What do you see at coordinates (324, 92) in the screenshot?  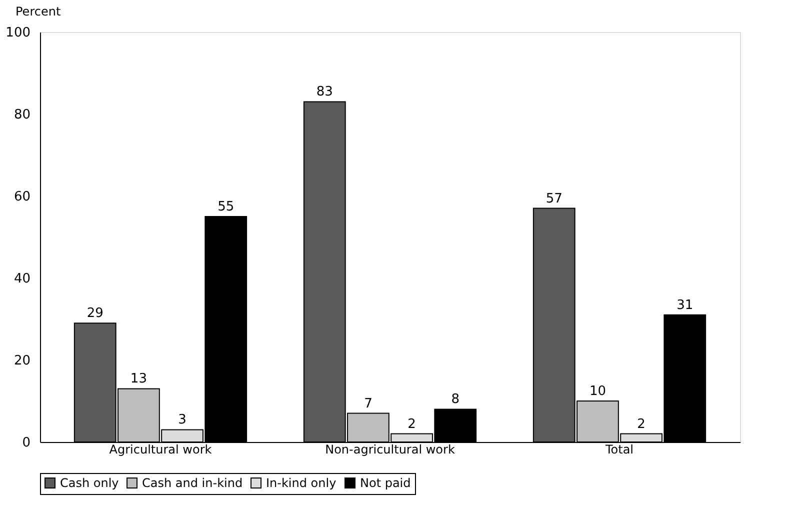 I see `data-label: 83` at bounding box center [324, 92].